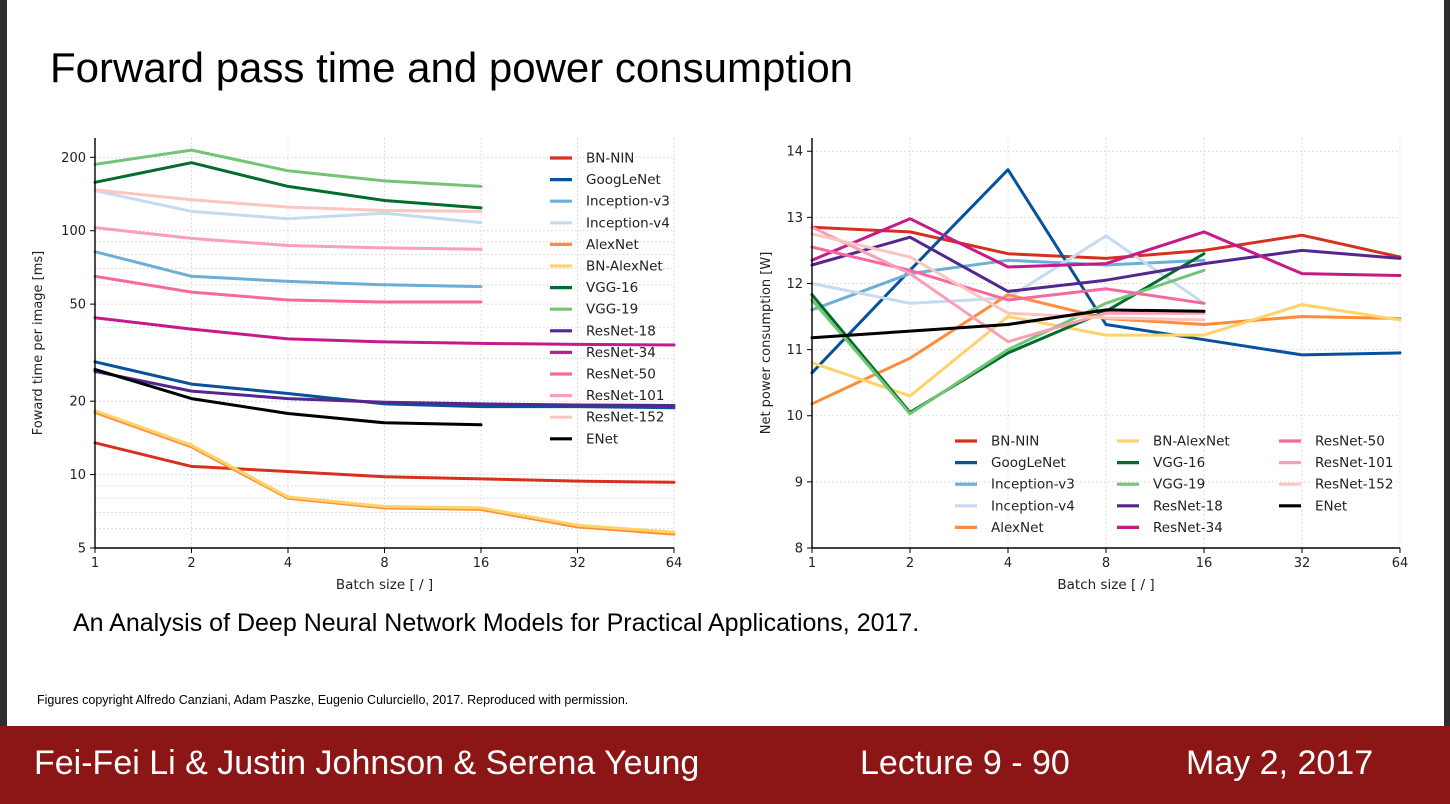 The height and width of the screenshot is (804, 1450). I want to click on right-edge-bar, so click(1447, 363).